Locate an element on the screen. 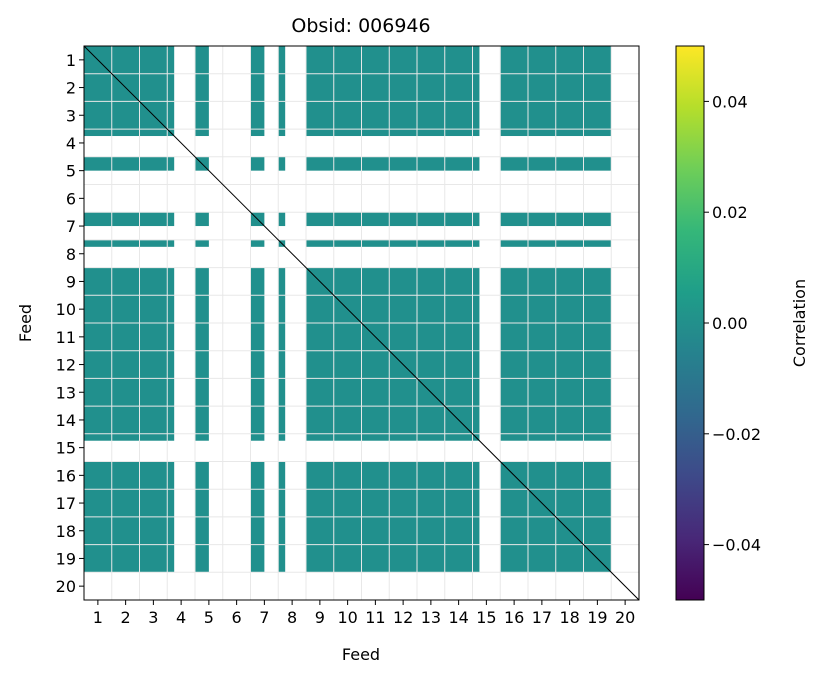 The image size is (825, 678). y-tick-label: 16 is located at coordinates (66, 475).